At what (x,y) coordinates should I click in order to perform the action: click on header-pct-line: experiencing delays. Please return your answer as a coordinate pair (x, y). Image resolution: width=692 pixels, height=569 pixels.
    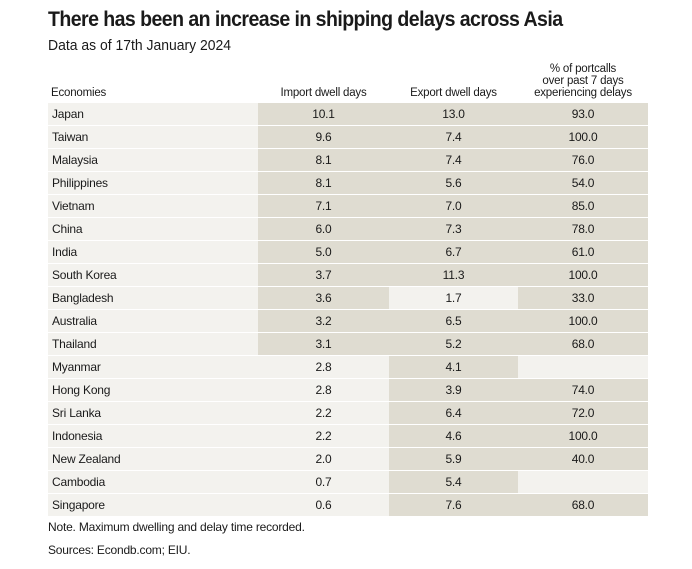
    Looking at the image, I should click on (583, 92).